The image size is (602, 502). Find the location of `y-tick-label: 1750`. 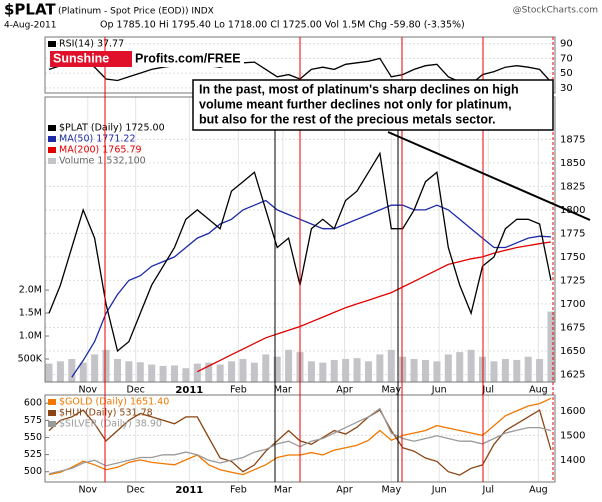

y-tick-label: 1750 is located at coordinates (572, 257).